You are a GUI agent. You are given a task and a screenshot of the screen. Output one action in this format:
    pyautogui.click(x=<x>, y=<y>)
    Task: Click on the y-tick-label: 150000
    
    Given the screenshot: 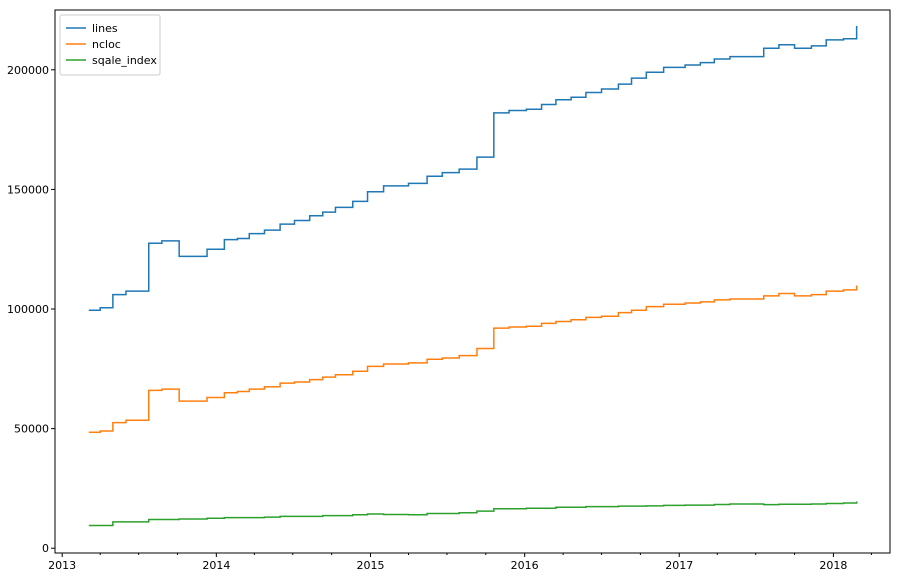 What is the action you would take?
    pyautogui.click(x=28, y=189)
    